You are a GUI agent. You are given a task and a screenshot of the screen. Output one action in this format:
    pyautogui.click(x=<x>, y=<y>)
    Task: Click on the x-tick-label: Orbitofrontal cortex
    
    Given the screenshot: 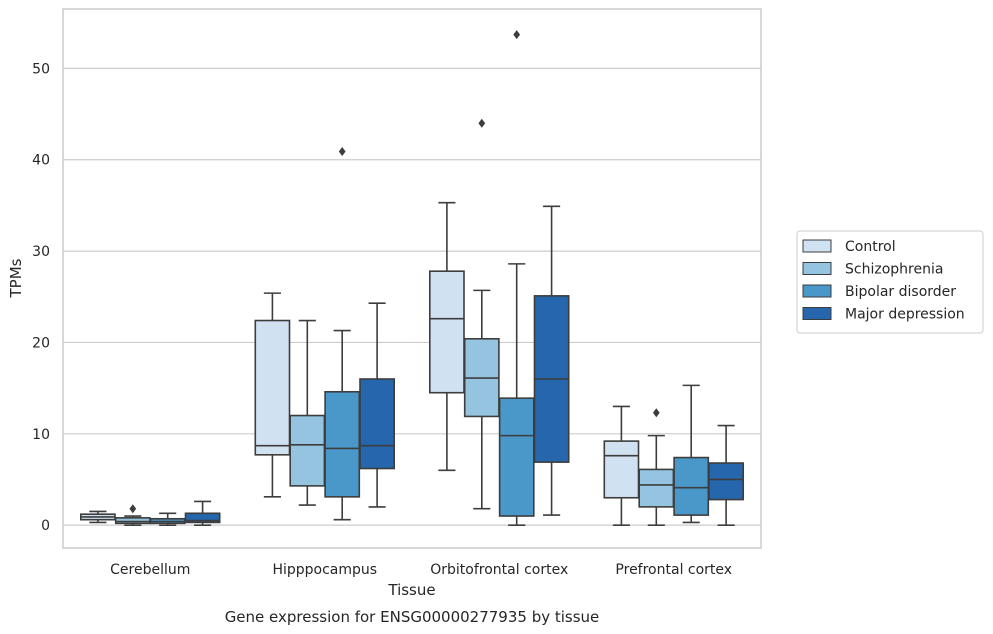 What is the action you would take?
    pyautogui.click(x=499, y=570)
    